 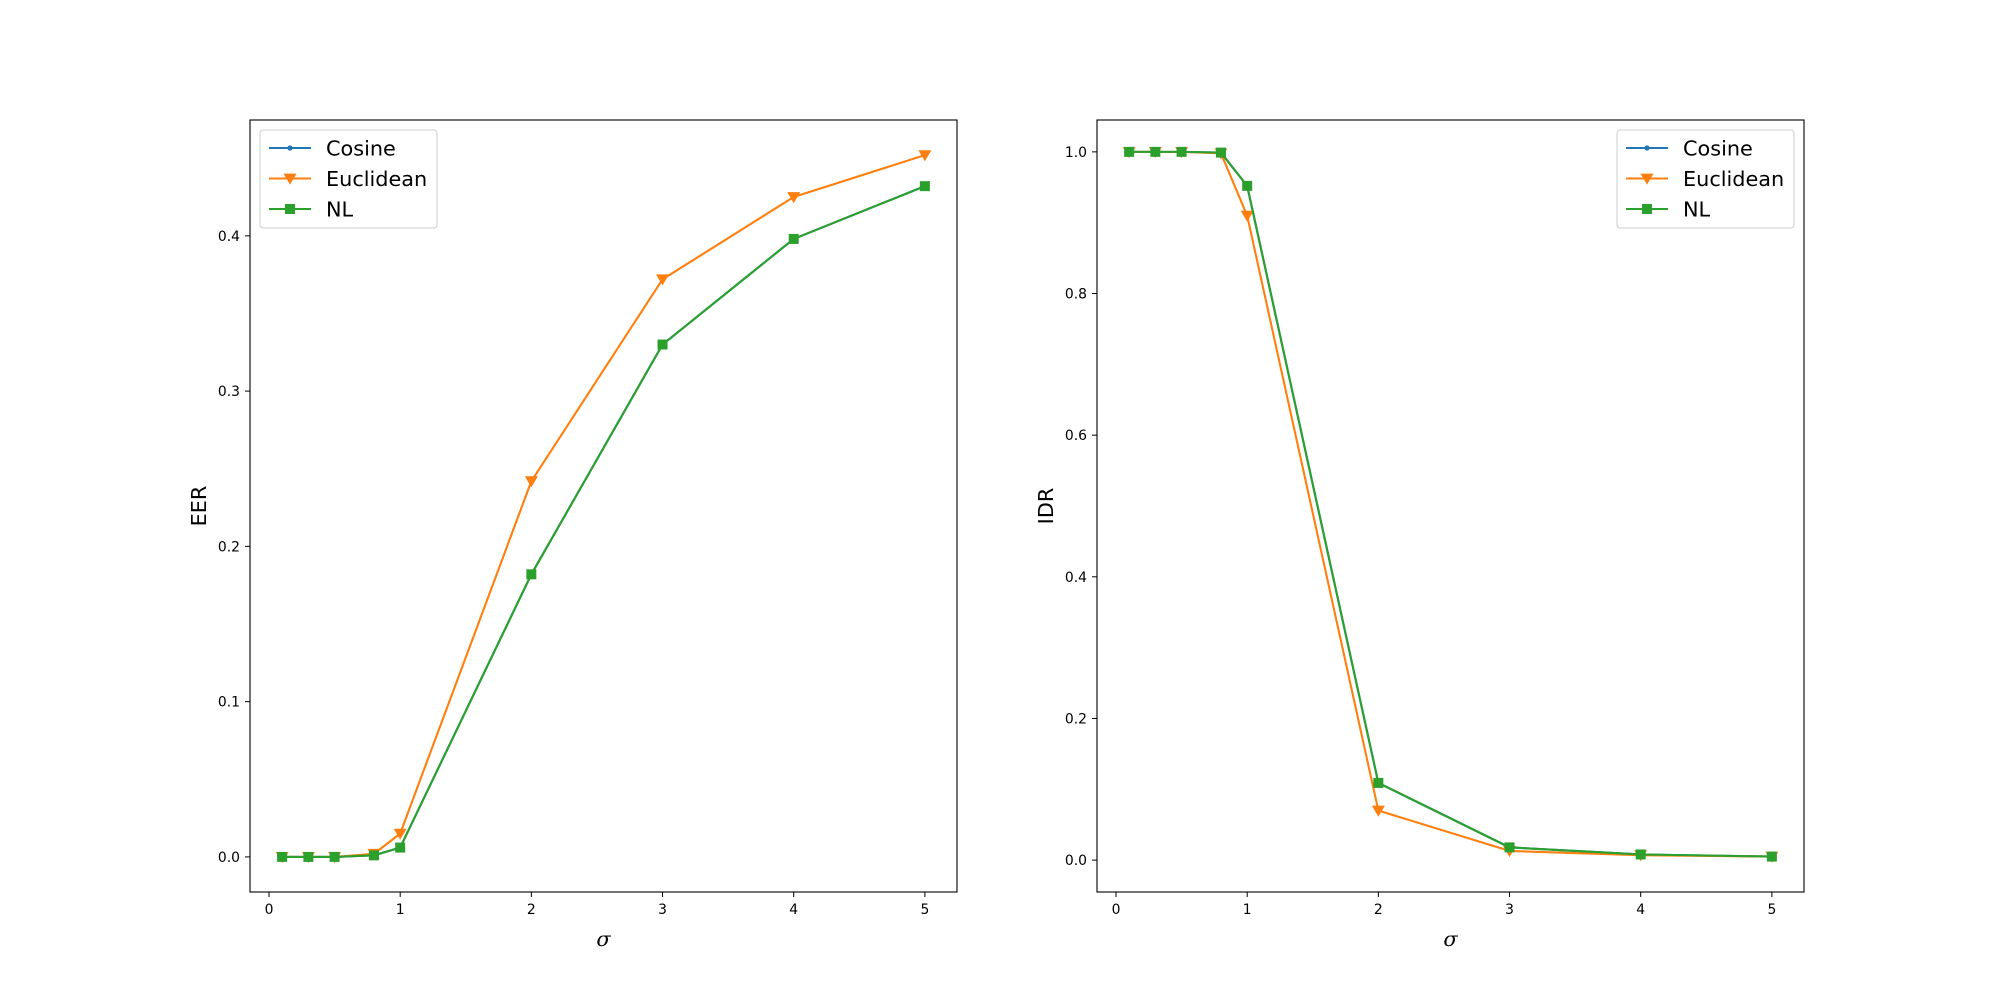 I want to click on y-tick-label: 0.6, so click(x=1076, y=436).